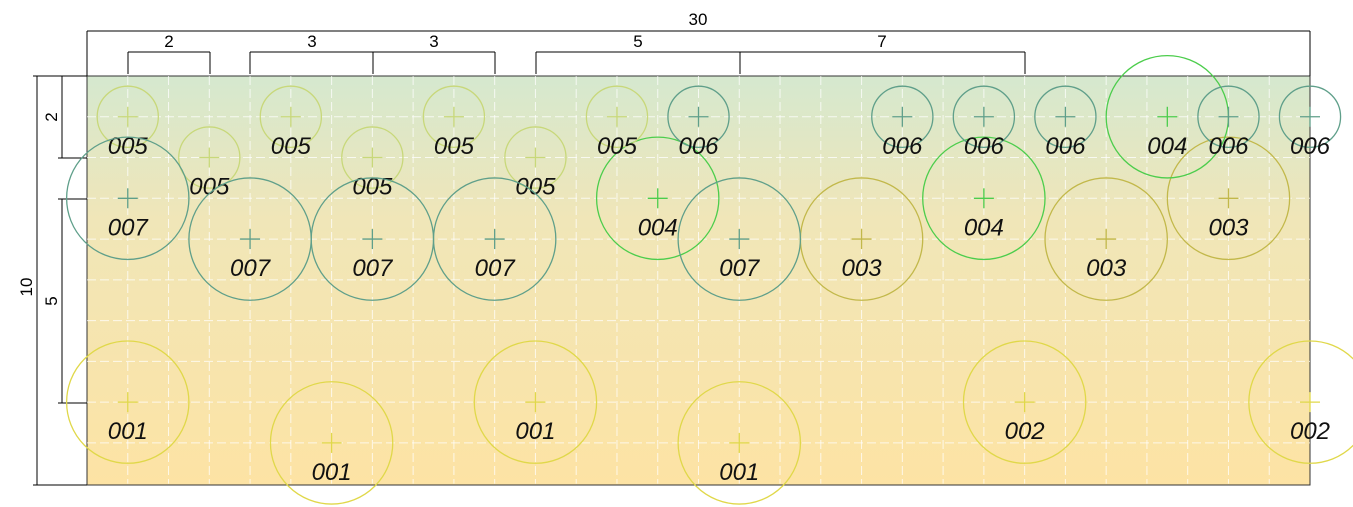 This screenshot has height=507, width=1353. I want to click on hole-005-17: 005, so click(535, 163).